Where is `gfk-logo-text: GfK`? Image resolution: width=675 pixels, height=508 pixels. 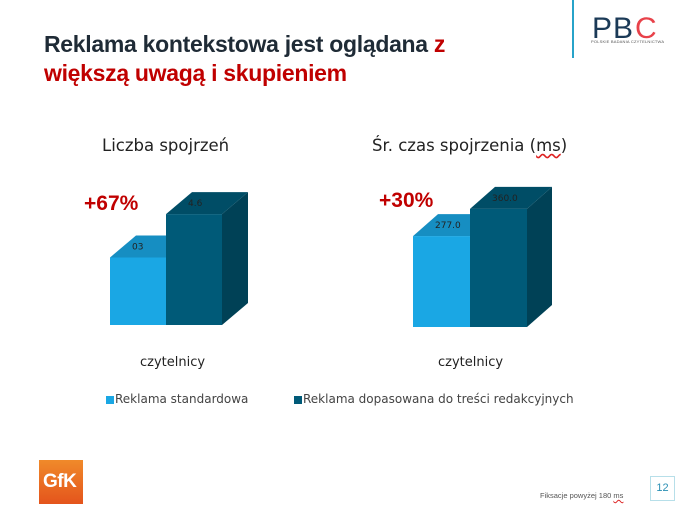 gfk-logo-text: GfK is located at coordinates (60, 481).